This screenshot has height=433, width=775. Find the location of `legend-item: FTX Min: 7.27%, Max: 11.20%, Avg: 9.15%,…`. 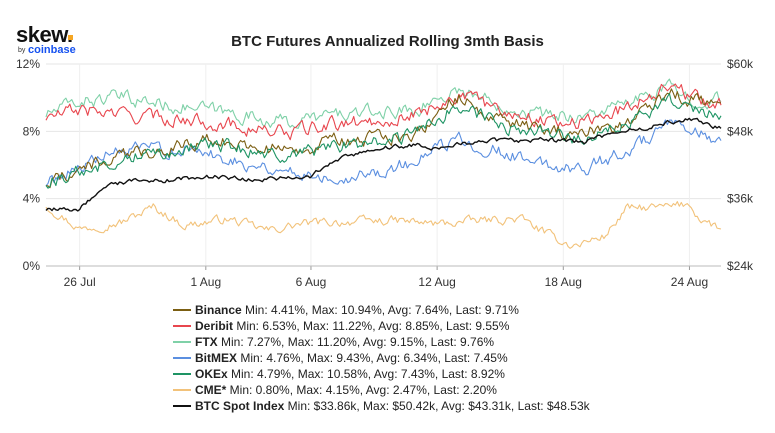

legend-item: FTX Min: 7.27%, Max: 11.20%, Avg: 9.15%,… is located at coordinates (381, 342).